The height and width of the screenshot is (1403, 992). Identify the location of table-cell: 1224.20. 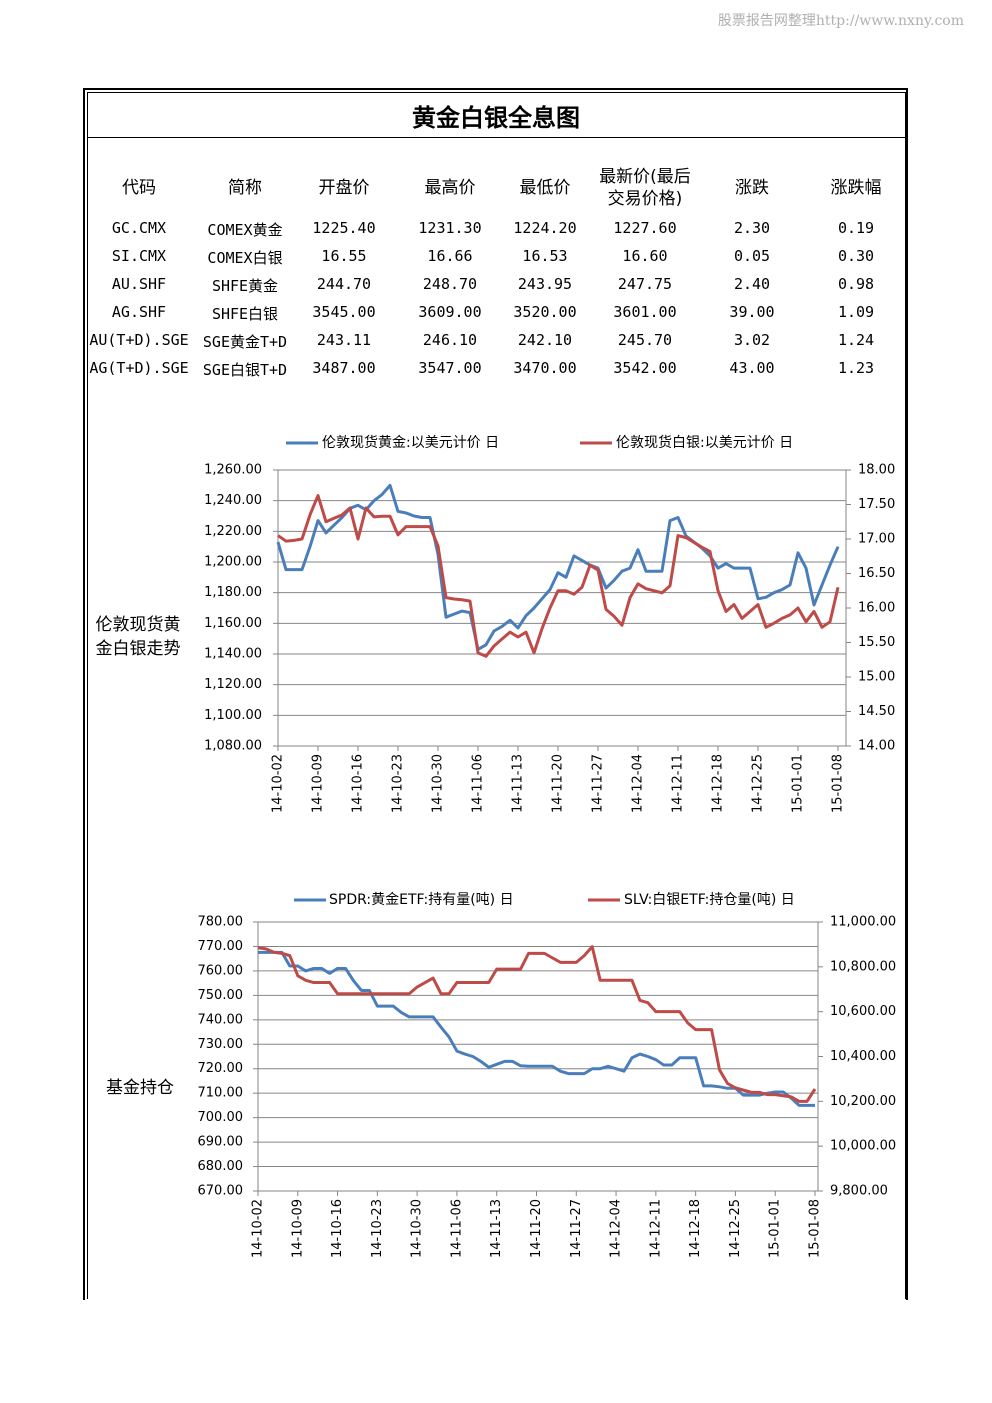
(545, 228).